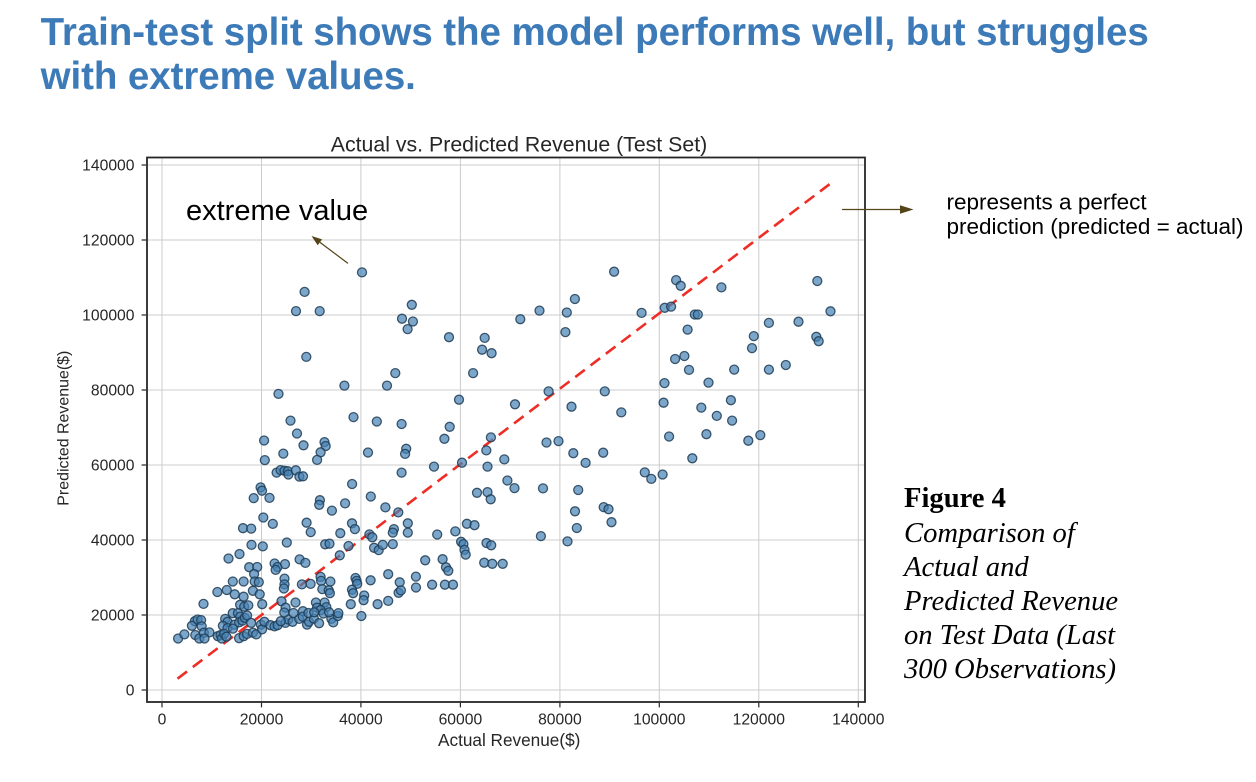 Image resolution: width=1256 pixels, height=782 pixels. I want to click on svg-text: represents a perfect, so click(1047, 202).